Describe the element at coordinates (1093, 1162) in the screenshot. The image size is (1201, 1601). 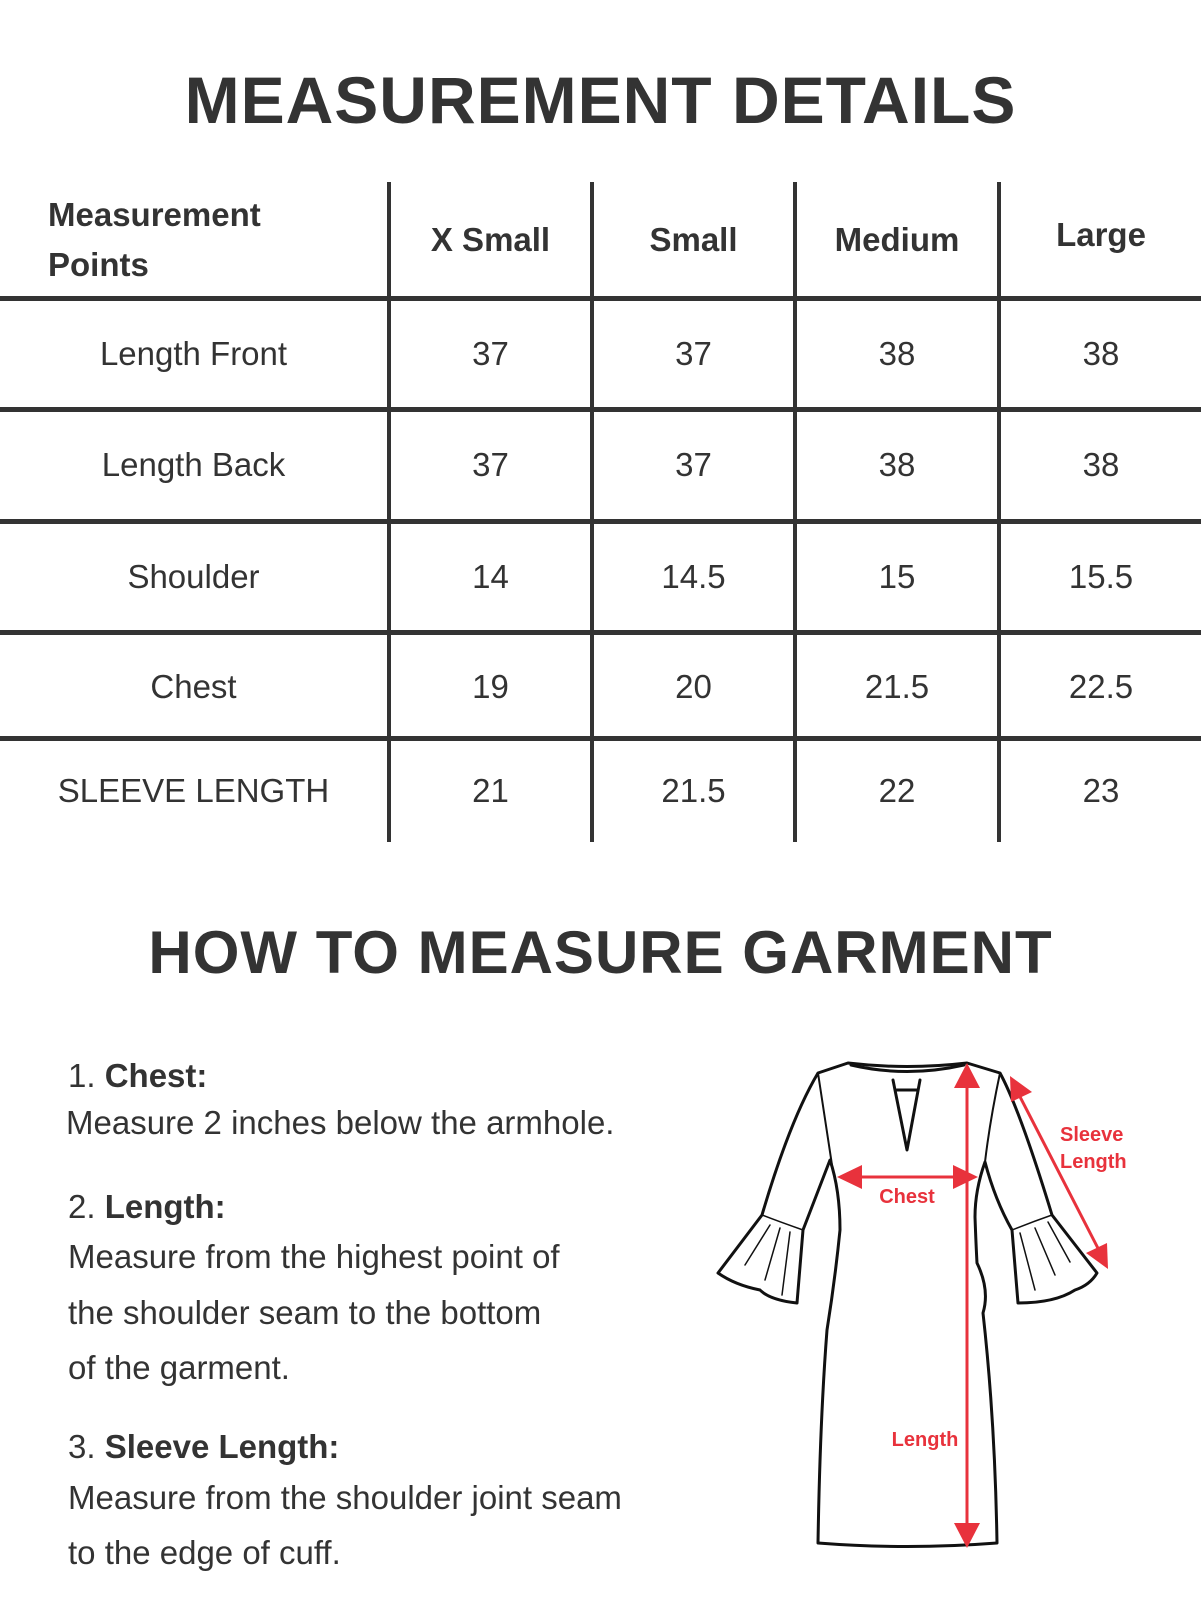
I see `sleeve-label-line2: Length` at that location.